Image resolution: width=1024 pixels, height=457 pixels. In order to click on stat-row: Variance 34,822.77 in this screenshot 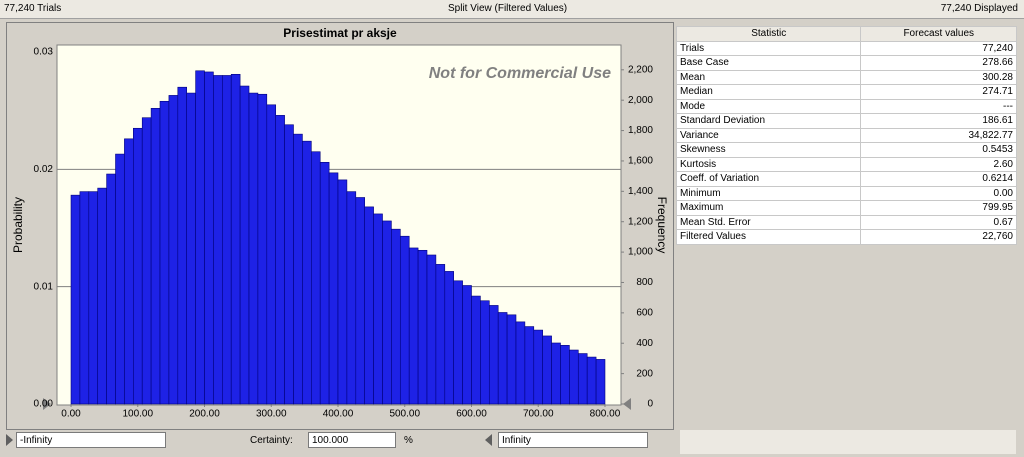, I will do `click(846, 135)`.